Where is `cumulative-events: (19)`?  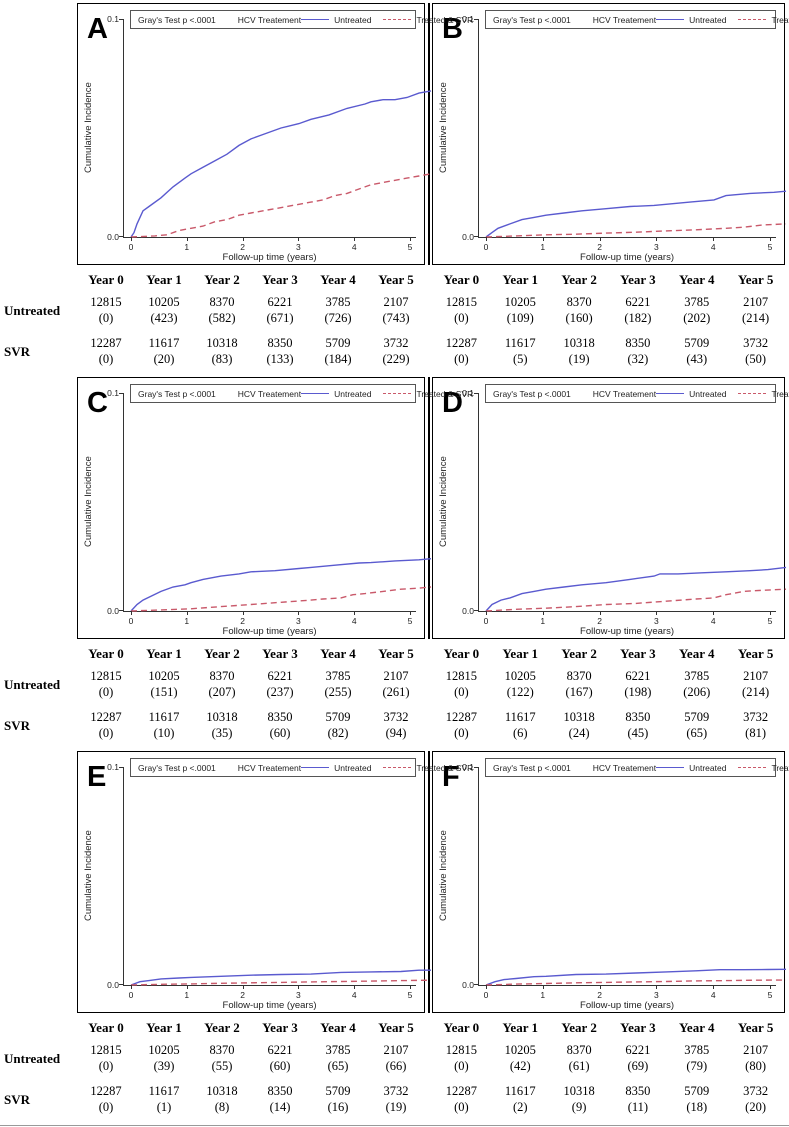
cumulative-events: (19) is located at coordinates (579, 358).